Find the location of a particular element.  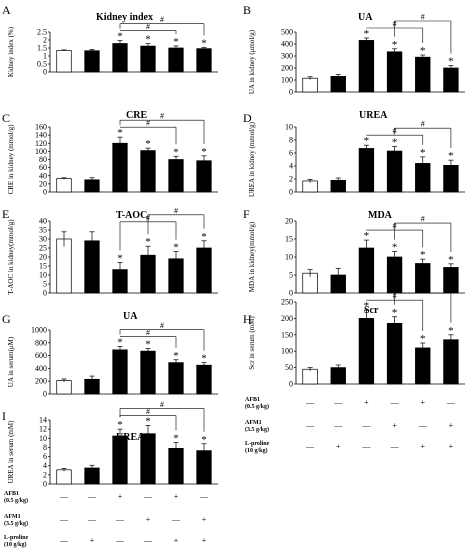

y-tick-label: 8 is located at coordinates (45, 447).